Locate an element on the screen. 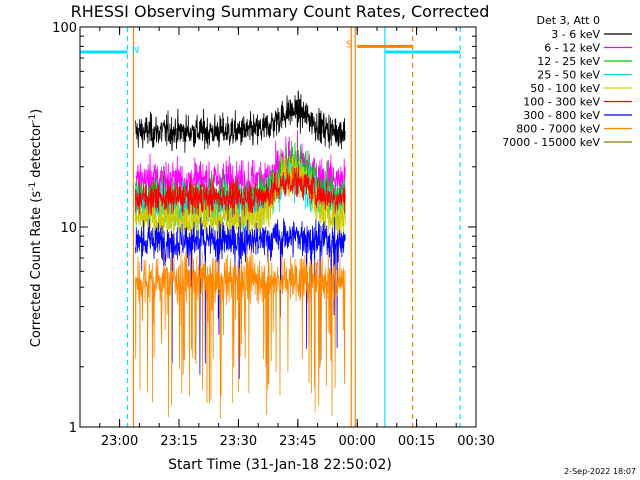  flag-label-2: S is located at coordinates (349, 44).